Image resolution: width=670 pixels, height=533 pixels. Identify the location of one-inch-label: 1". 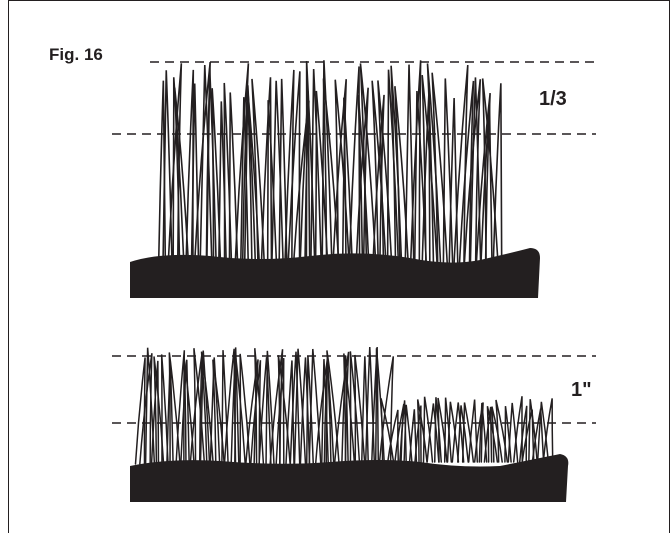
(581, 390).